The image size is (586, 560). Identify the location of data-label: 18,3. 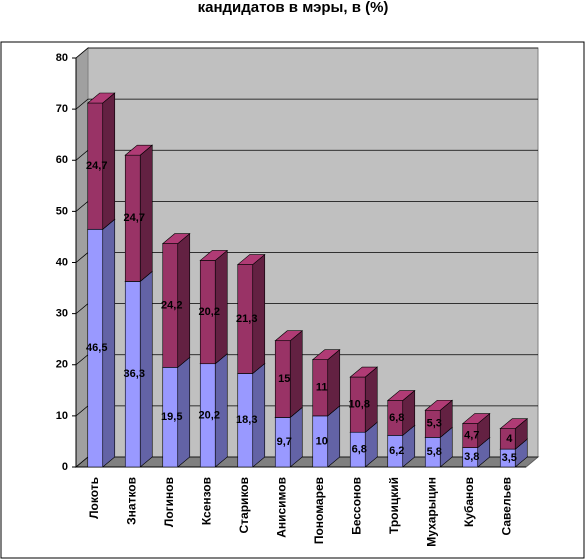
(246, 420).